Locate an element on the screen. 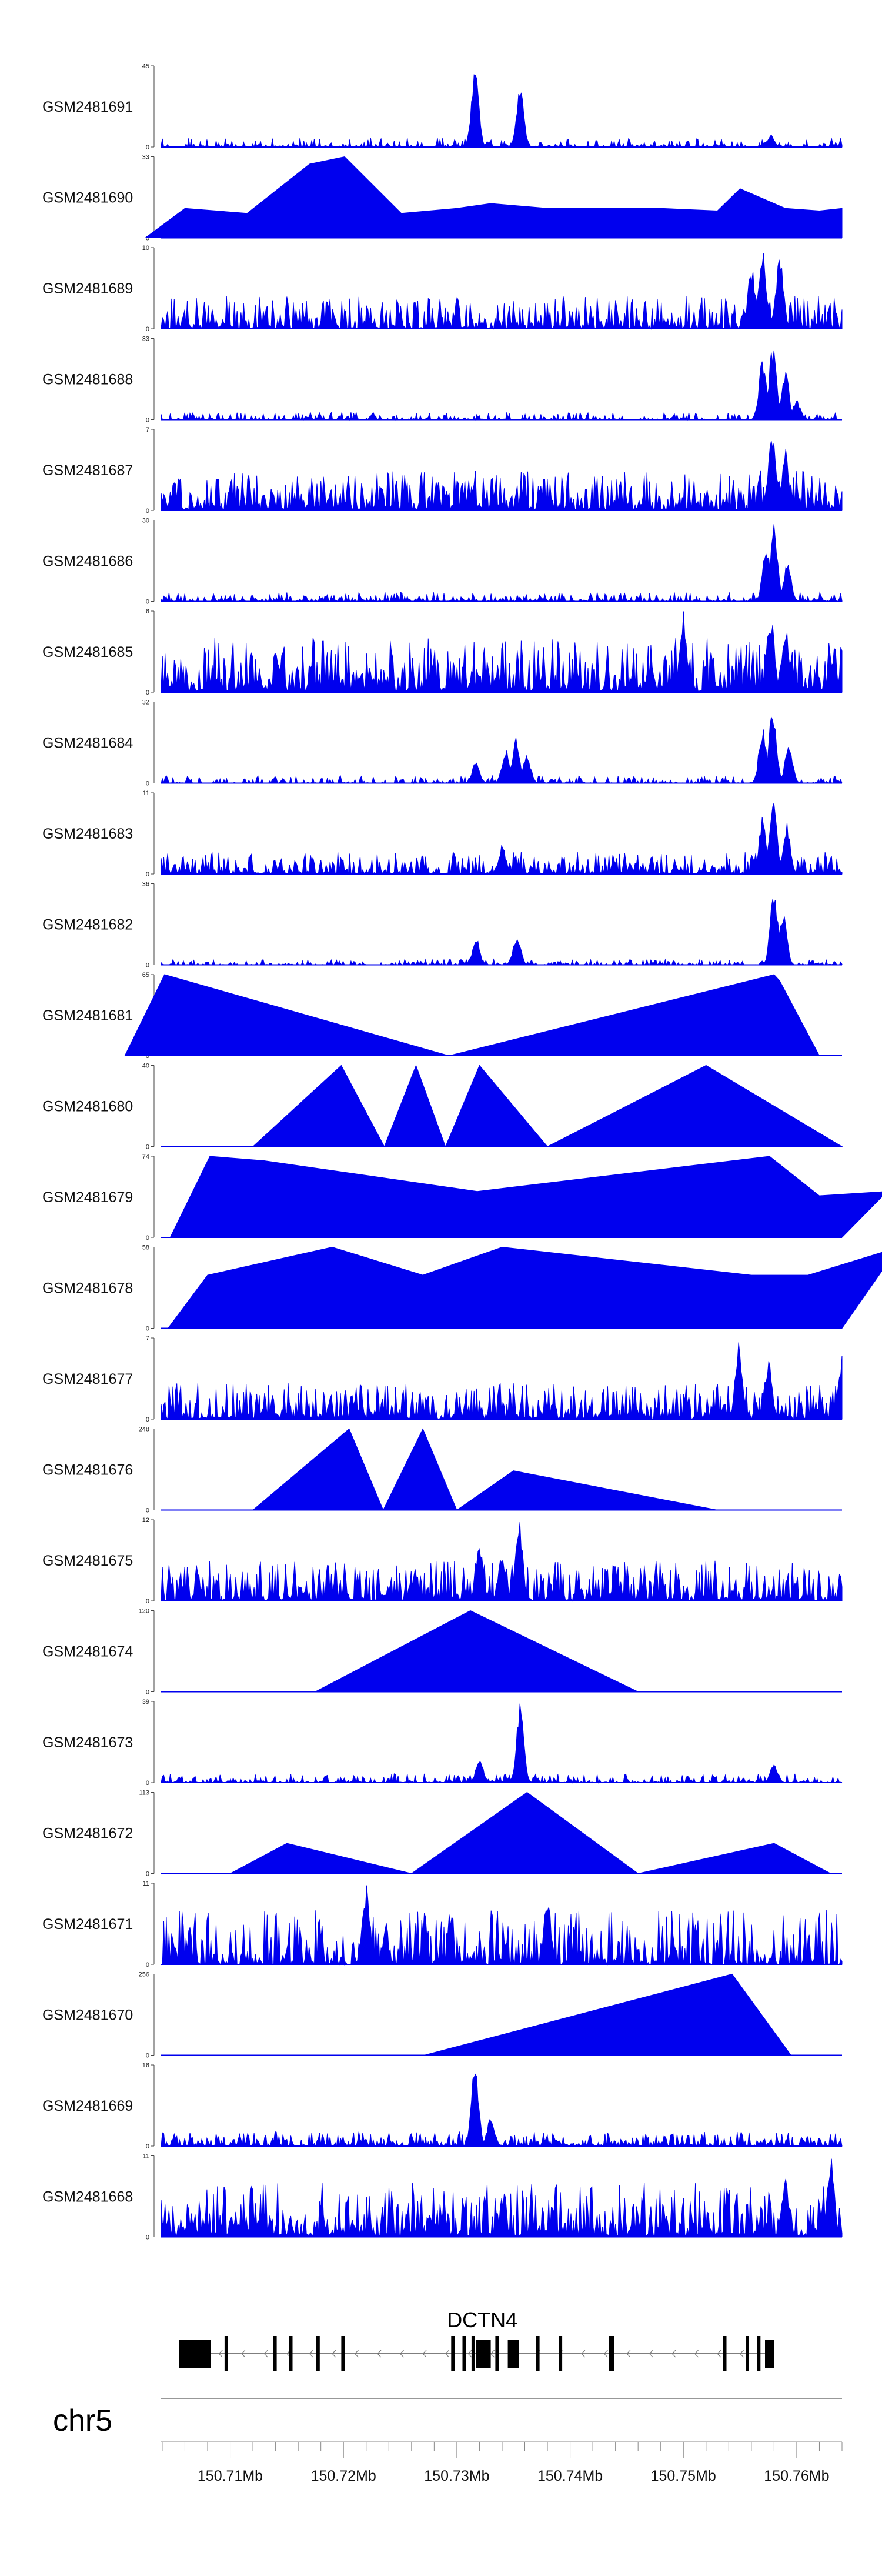 This screenshot has width=882, height=2576. track-label: GSM2481685 is located at coordinates (87, 652).